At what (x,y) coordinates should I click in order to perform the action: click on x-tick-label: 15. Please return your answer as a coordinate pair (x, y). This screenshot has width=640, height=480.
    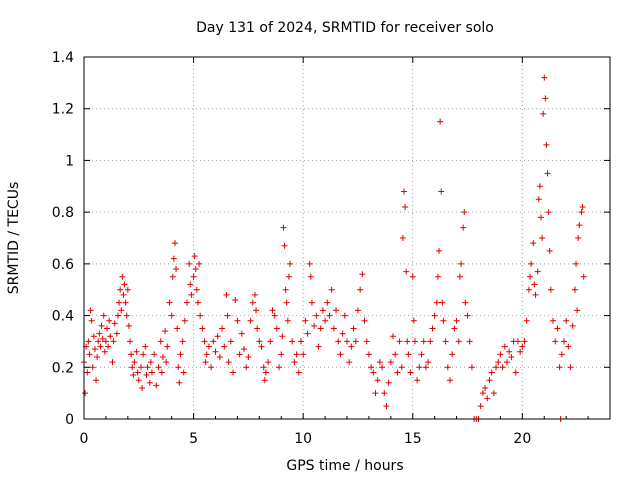
    Looking at the image, I should click on (413, 439).